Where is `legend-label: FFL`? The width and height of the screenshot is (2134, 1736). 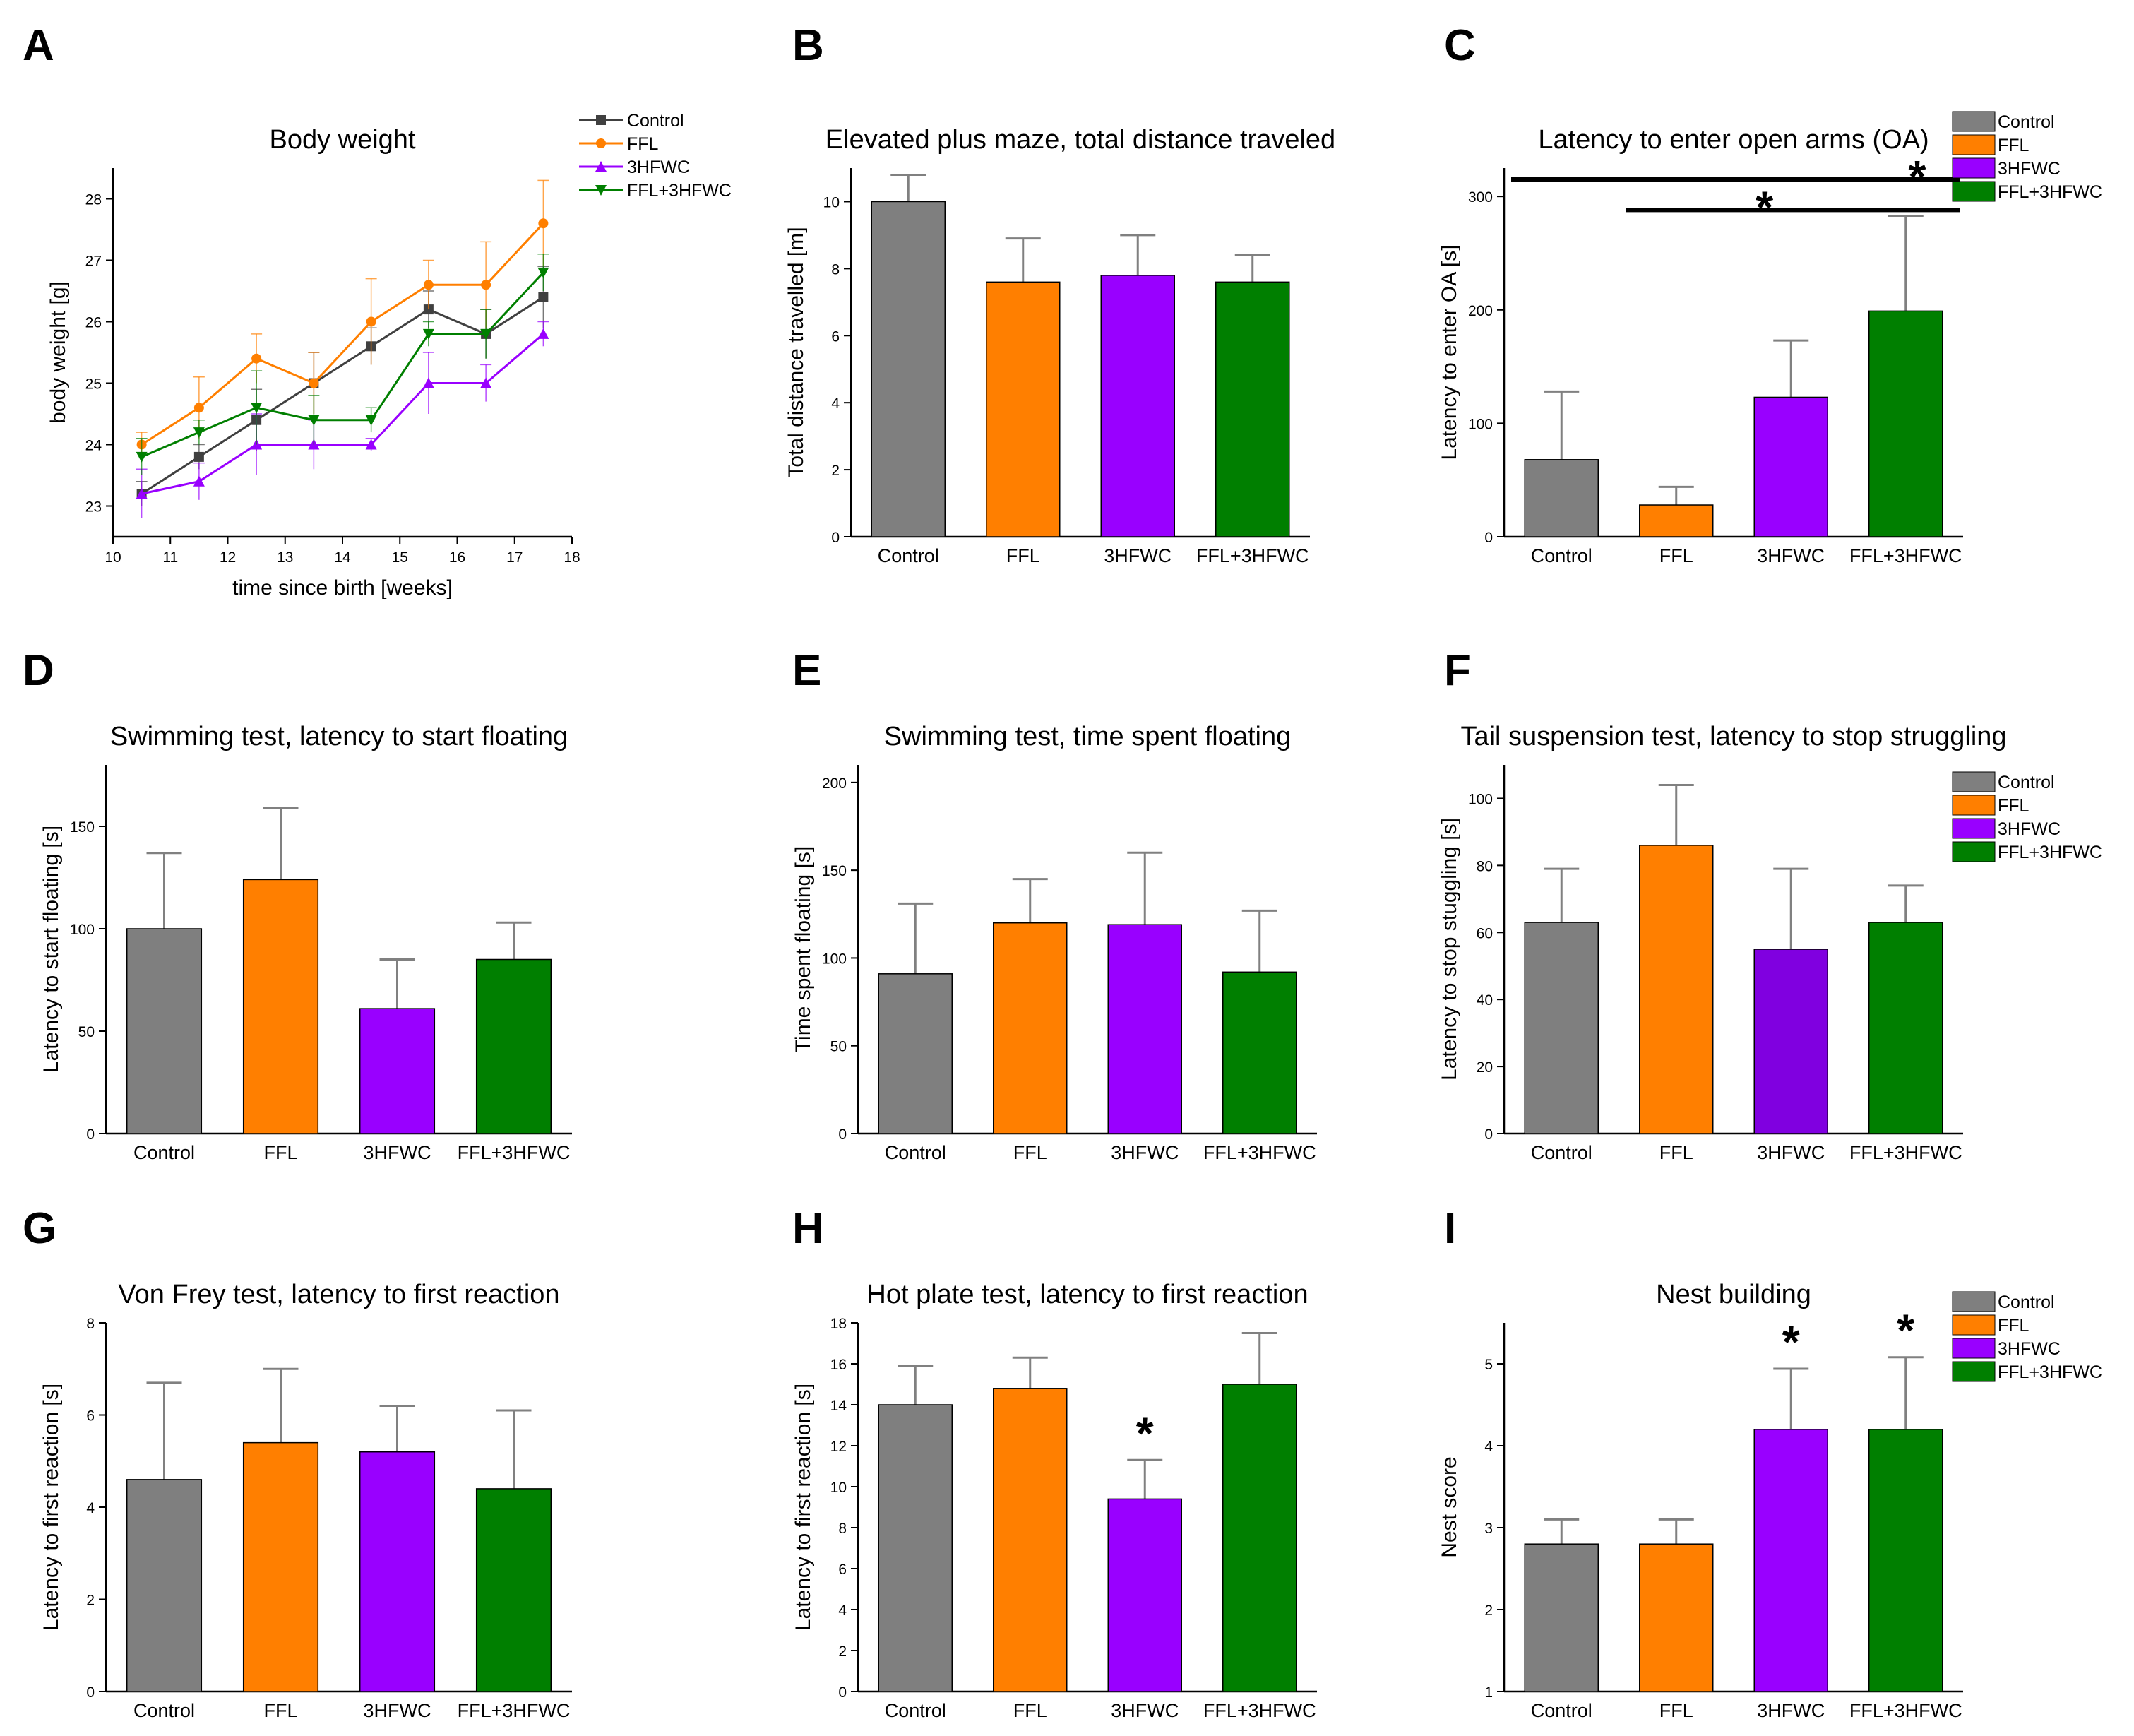 legend-label: FFL is located at coordinates (2013, 1326).